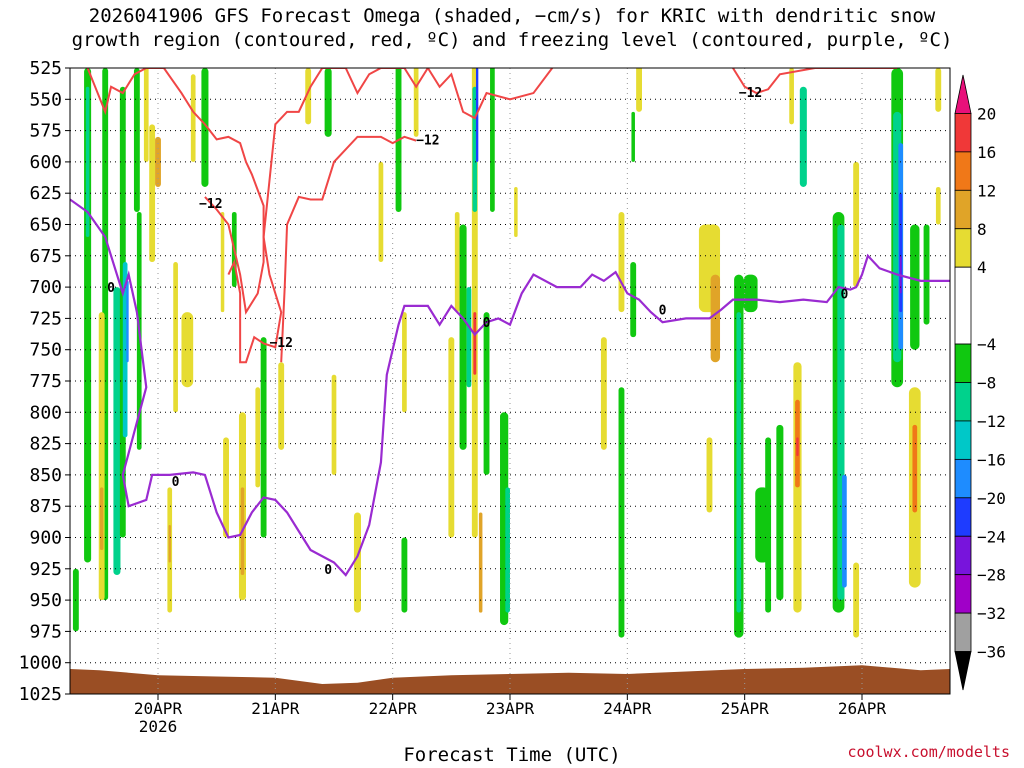  I want to click on colorbar-bin--40, so click(963, 671).